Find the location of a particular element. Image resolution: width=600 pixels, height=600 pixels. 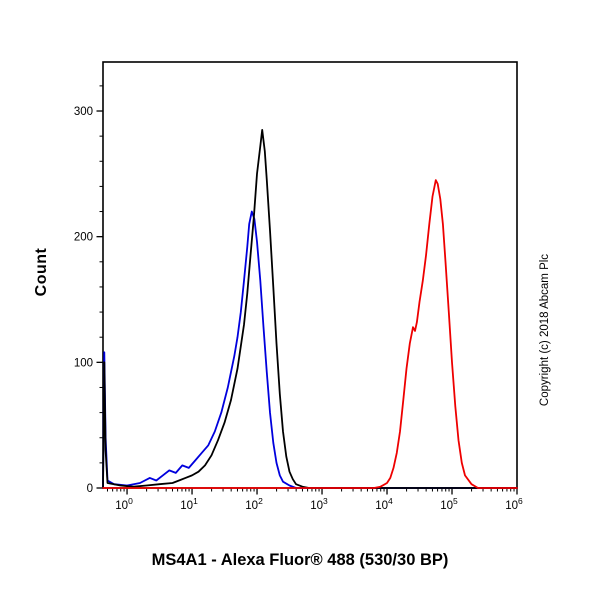

x-tick-label: 10³ is located at coordinates (319, 504).